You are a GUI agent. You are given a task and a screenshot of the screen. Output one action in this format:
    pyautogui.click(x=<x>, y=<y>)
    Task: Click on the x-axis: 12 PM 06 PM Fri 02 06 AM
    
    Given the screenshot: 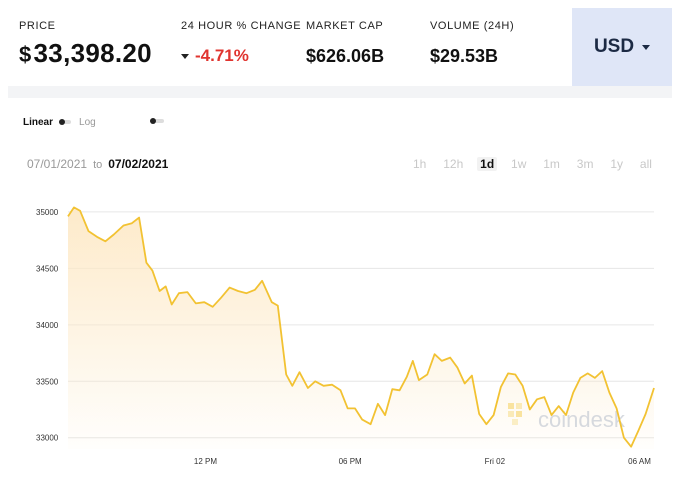 What is the action you would take?
    pyautogui.click(x=422, y=461)
    